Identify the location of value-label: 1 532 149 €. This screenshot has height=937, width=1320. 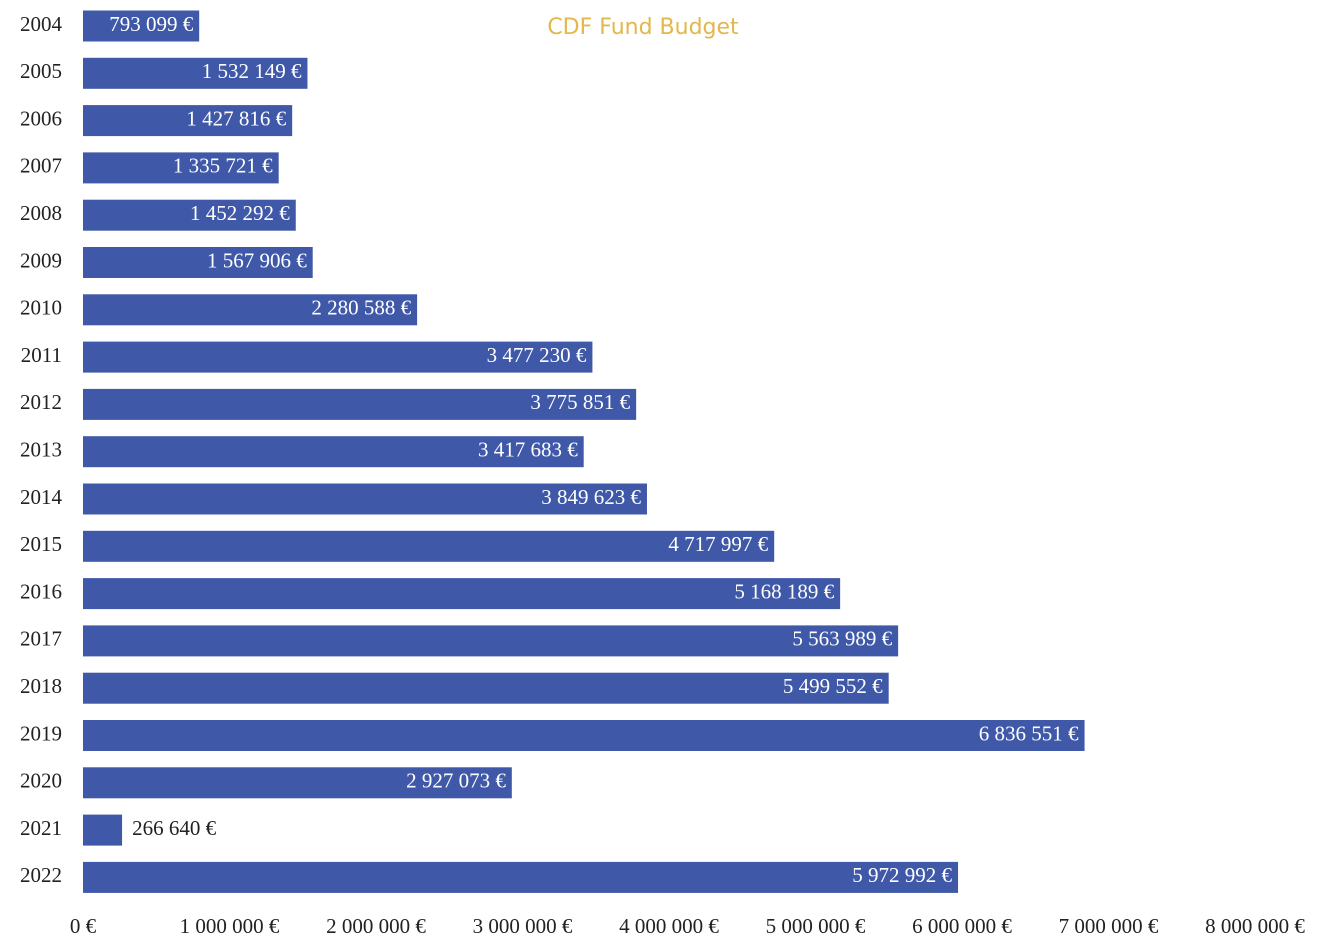
(252, 71).